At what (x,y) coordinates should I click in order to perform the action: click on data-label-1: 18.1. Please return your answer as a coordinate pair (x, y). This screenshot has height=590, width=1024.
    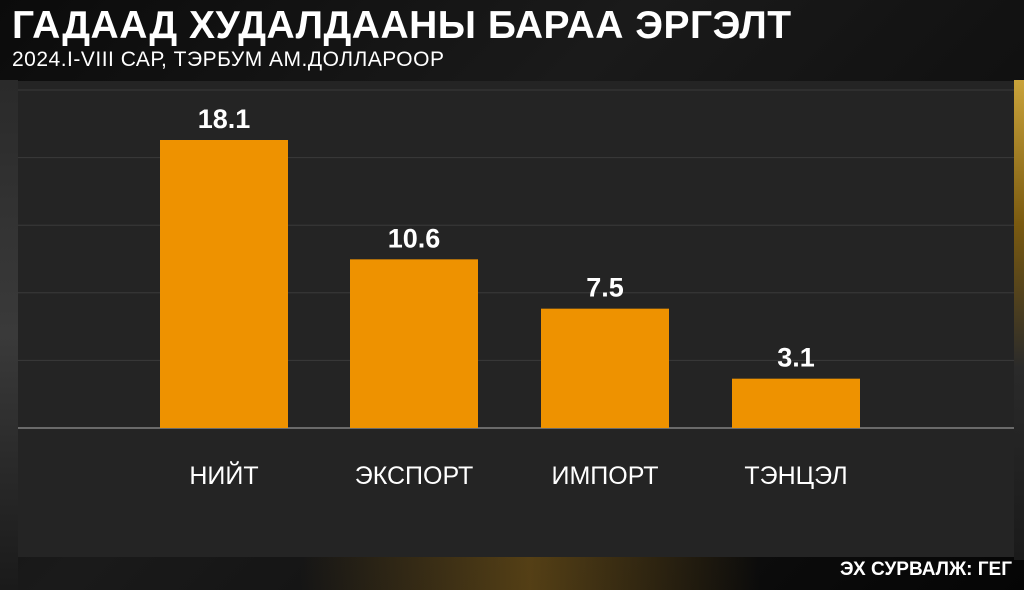
    Looking at the image, I should click on (224, 119).